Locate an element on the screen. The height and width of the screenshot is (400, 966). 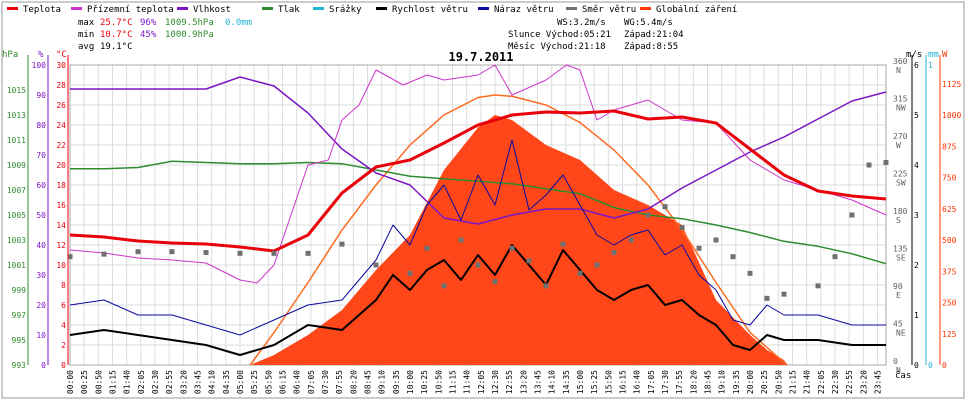
hpa-tick-2: 997 is located at coordinates (19, 315).